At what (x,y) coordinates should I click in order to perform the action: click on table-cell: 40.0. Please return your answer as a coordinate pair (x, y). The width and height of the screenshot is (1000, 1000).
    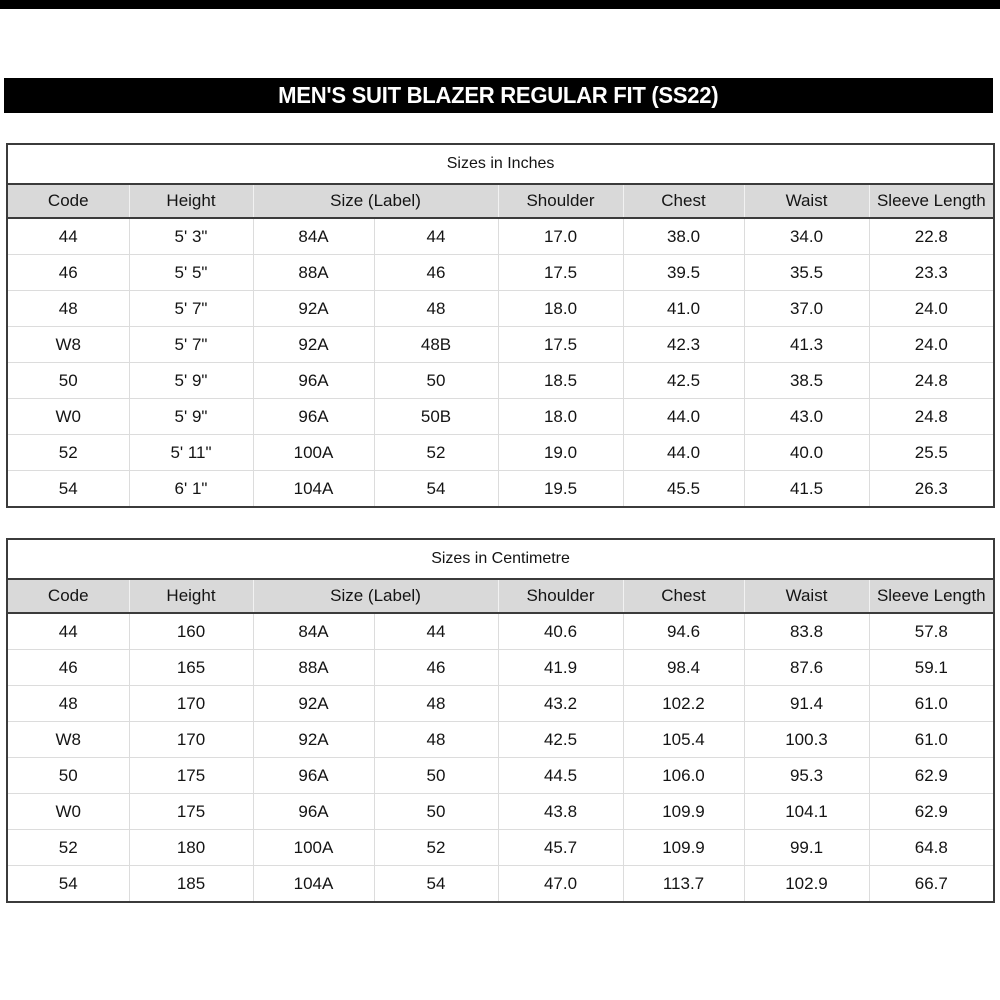
    Looking at the image, I should click on (807, 452).